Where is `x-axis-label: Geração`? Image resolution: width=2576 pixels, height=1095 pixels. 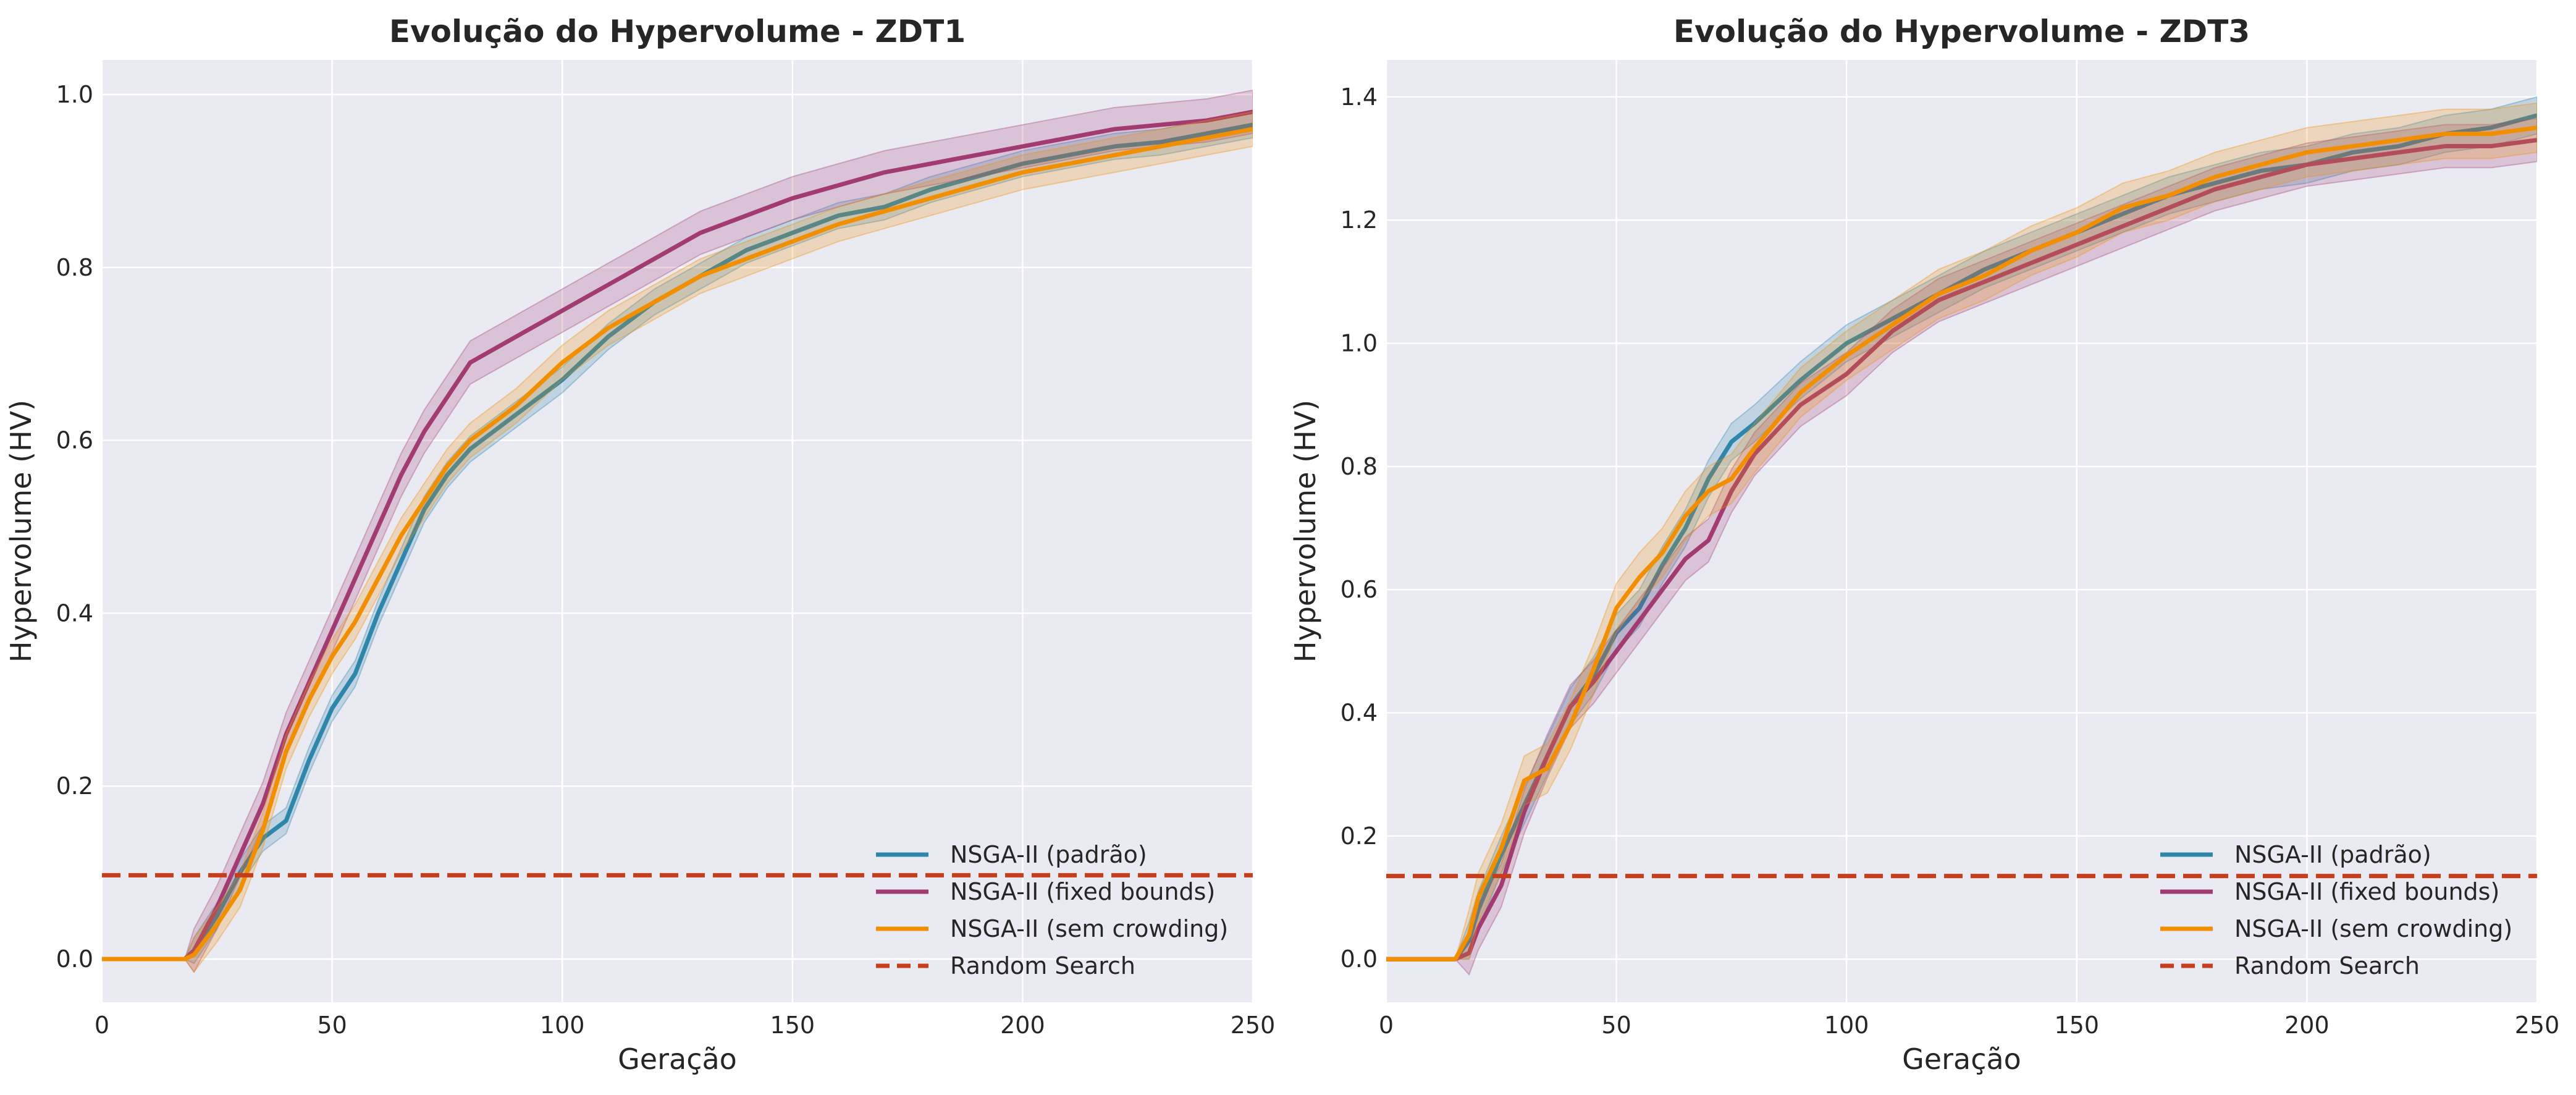
x-axis-label: Geração is located at coordinates (677, 1059).